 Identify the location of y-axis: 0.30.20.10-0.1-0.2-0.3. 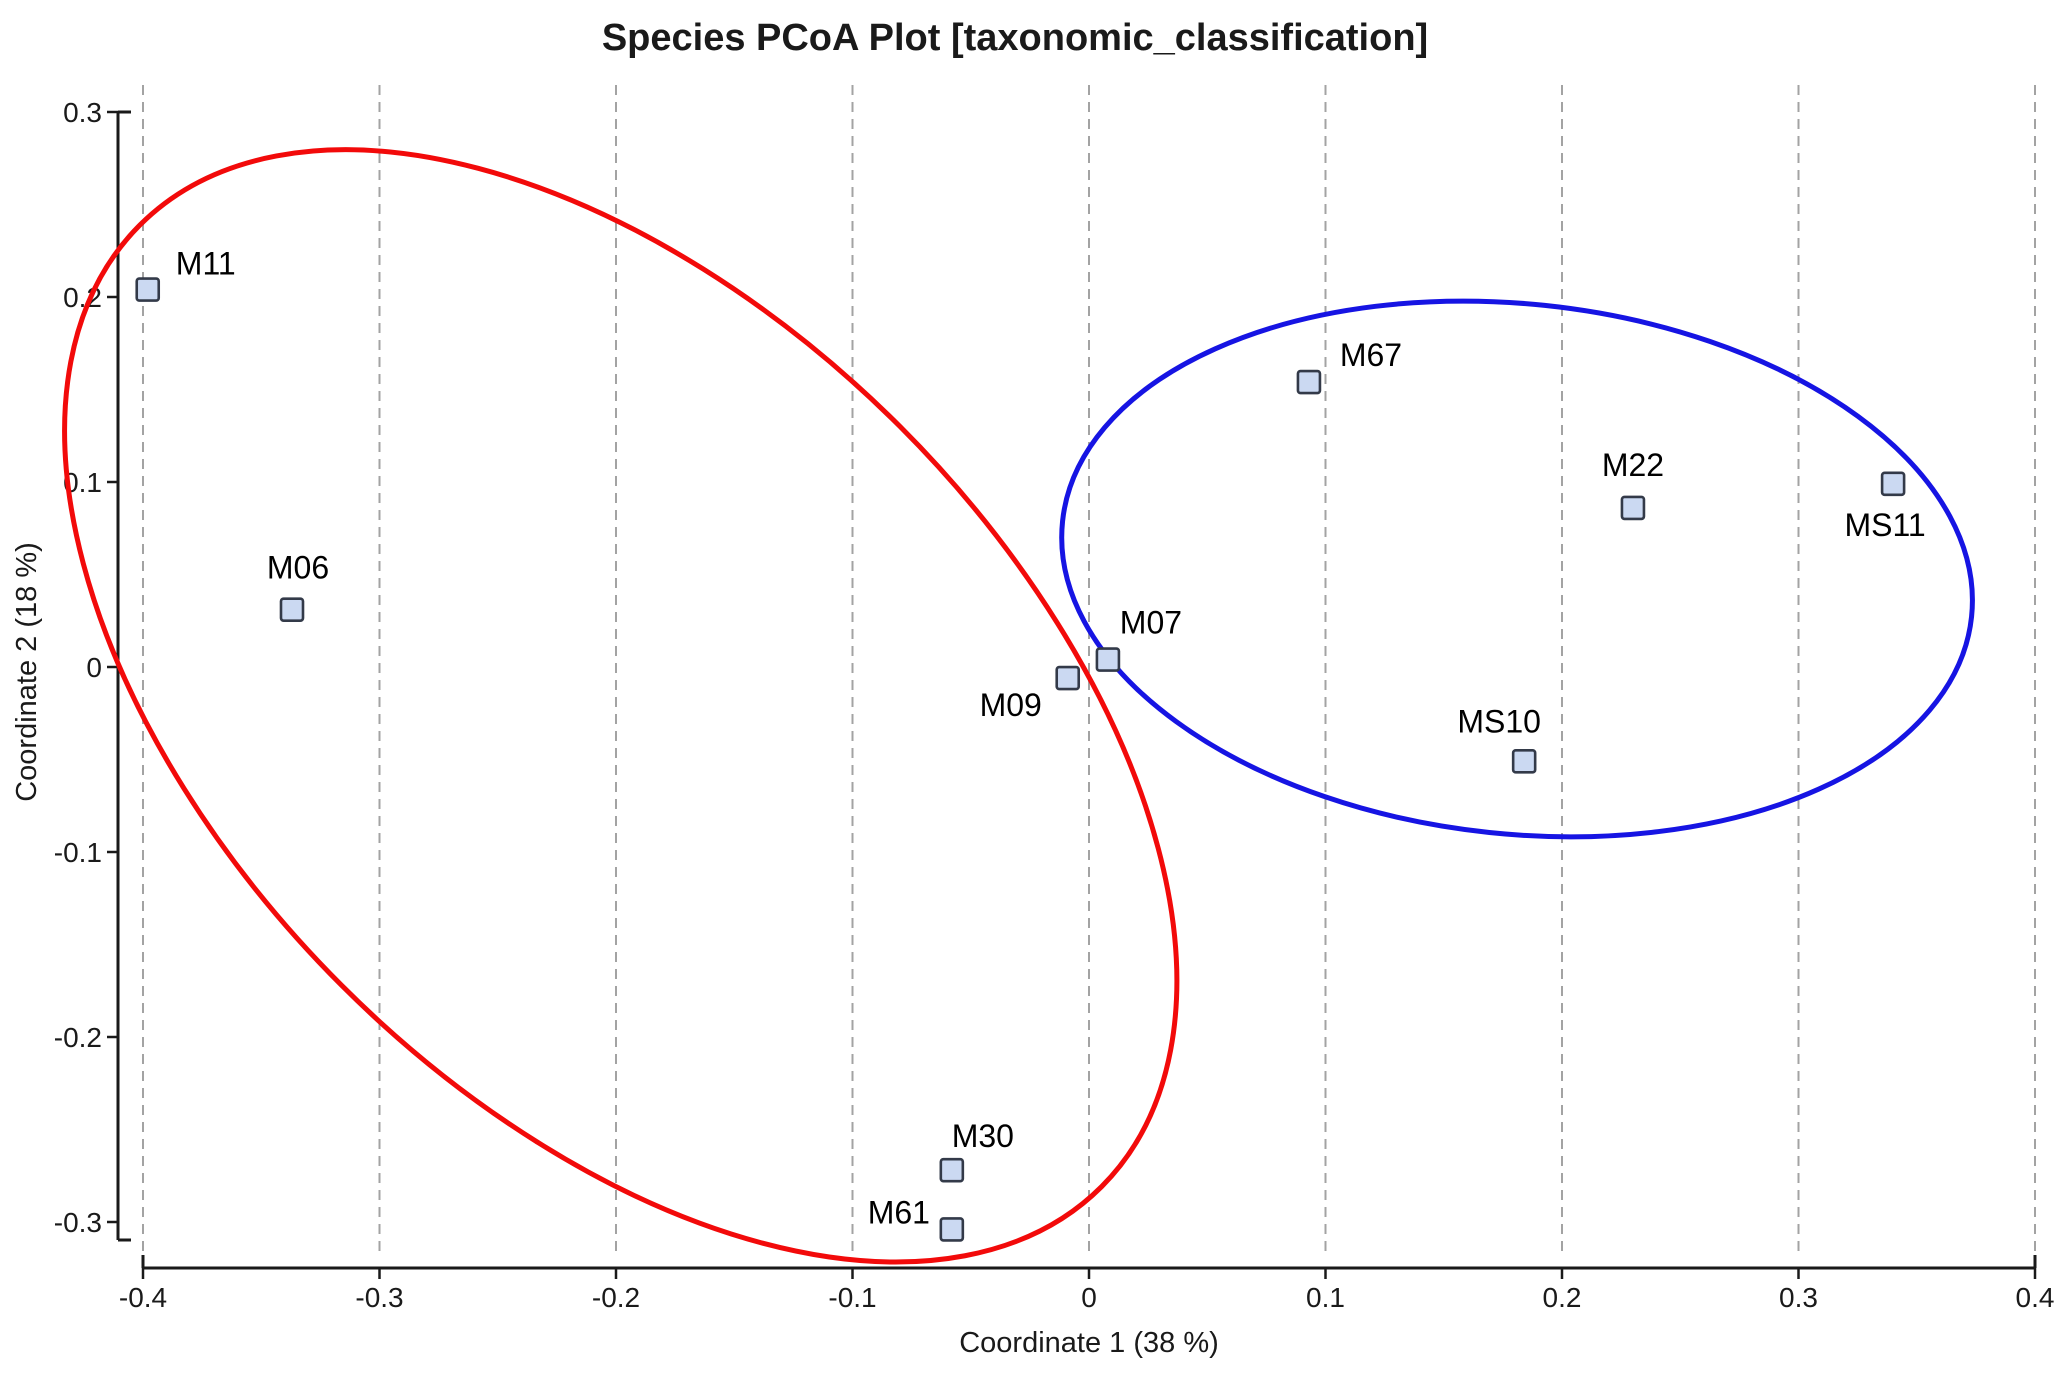
(92, 669).